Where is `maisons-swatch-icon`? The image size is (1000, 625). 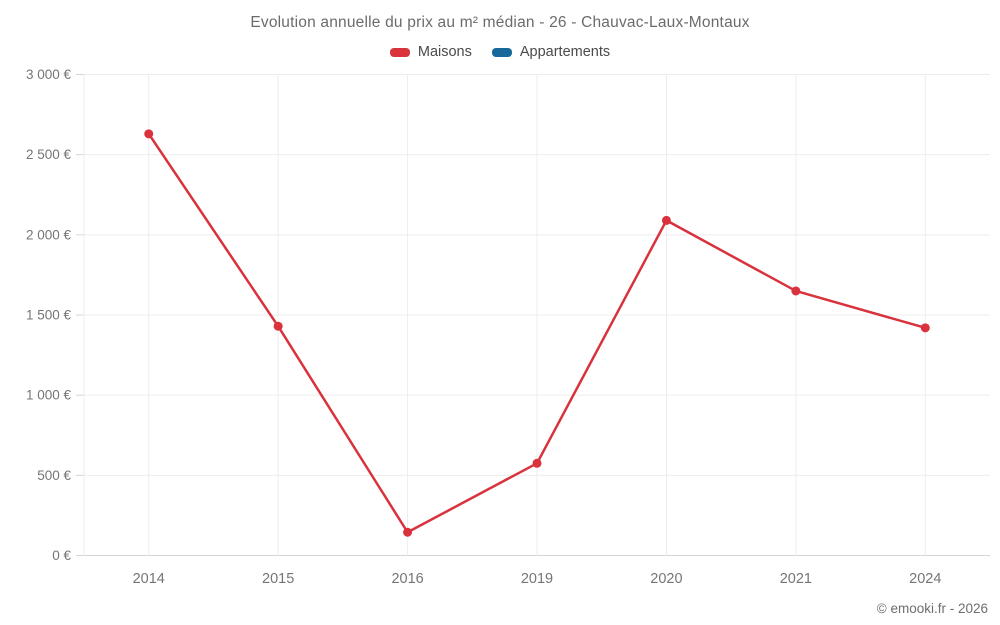 maisons-swatch-icon is located at coordinates (399, 52).